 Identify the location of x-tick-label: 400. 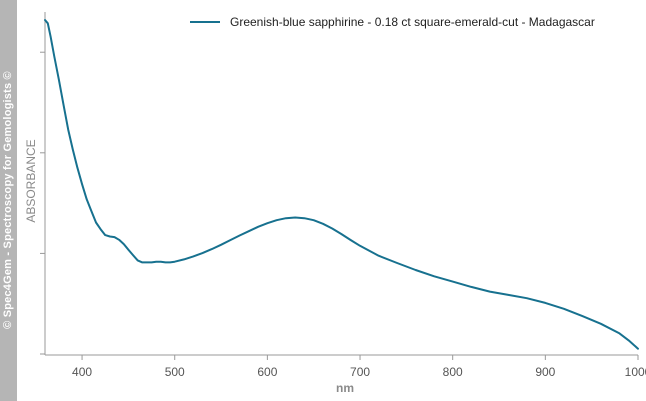
(82, 372).